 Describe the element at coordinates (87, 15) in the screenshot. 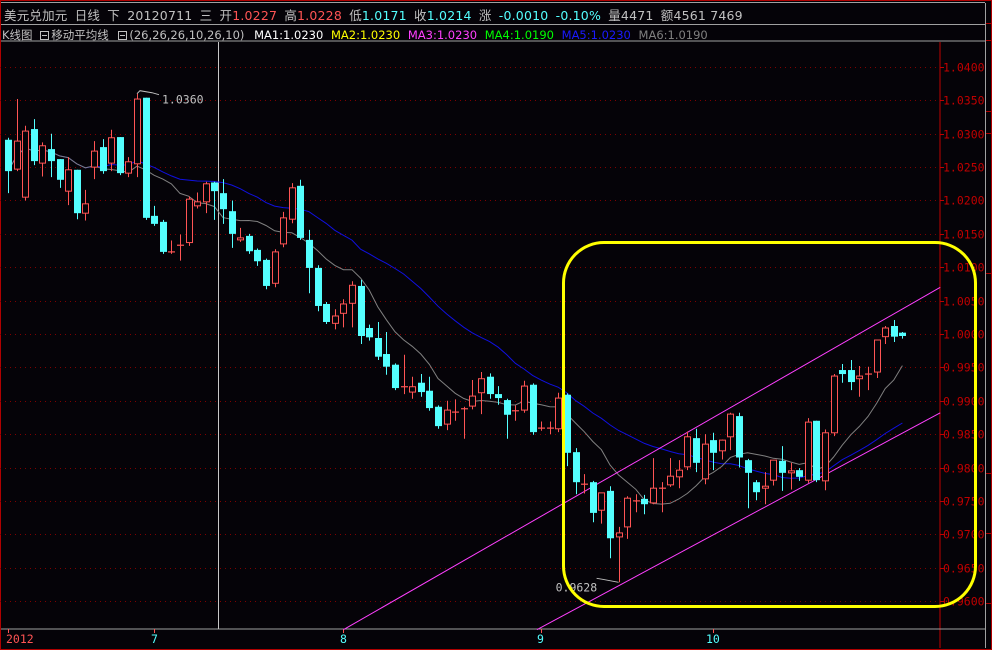

I see `period: 日线` at that location.